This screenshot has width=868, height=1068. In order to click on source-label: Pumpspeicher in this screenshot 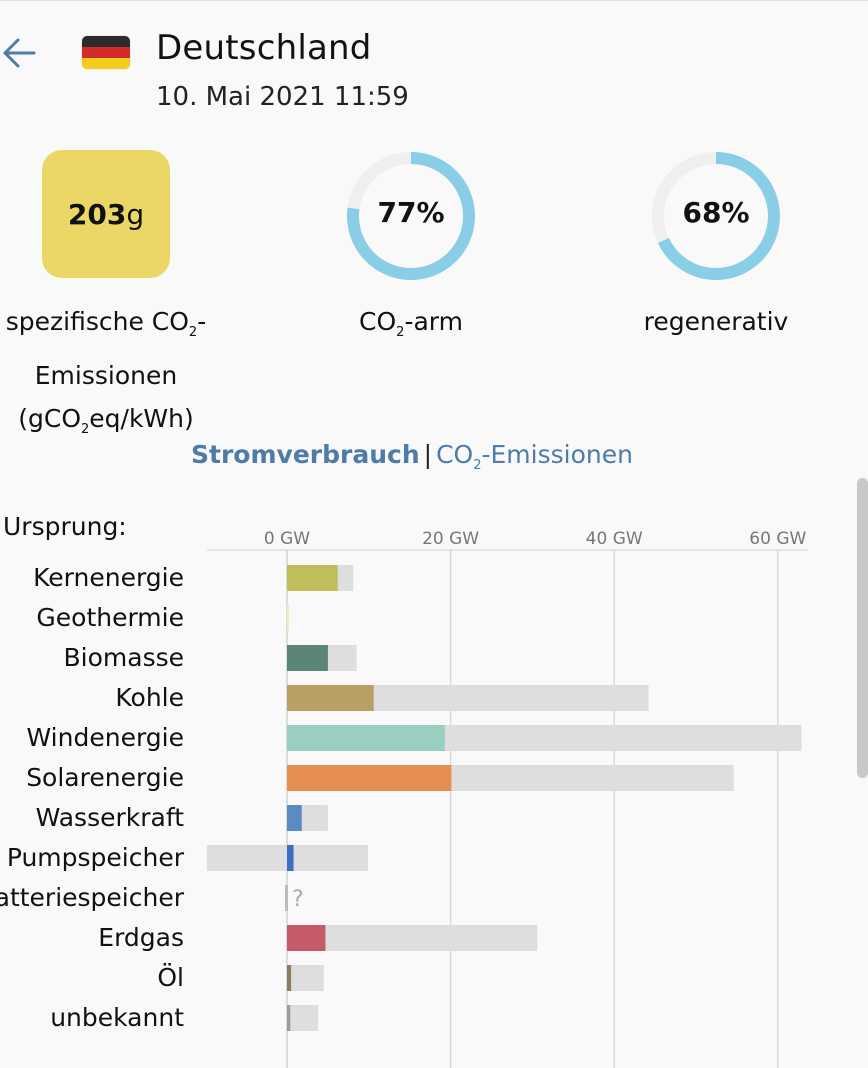, I will do `click(95, 857)`.